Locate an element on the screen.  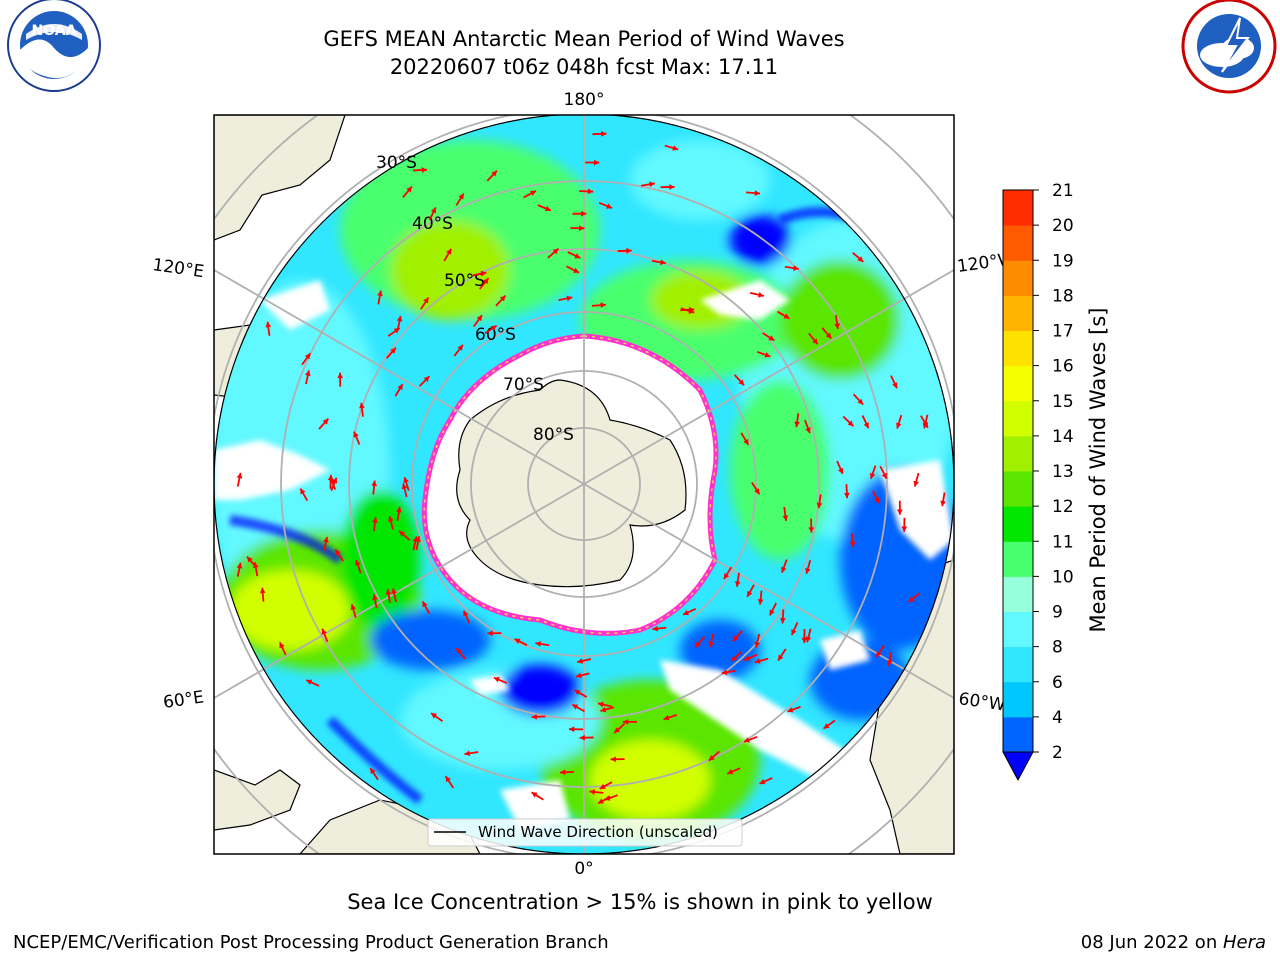
footer-date: 08 Jun 2022 on Hera is located at coordinates (1173, 942).